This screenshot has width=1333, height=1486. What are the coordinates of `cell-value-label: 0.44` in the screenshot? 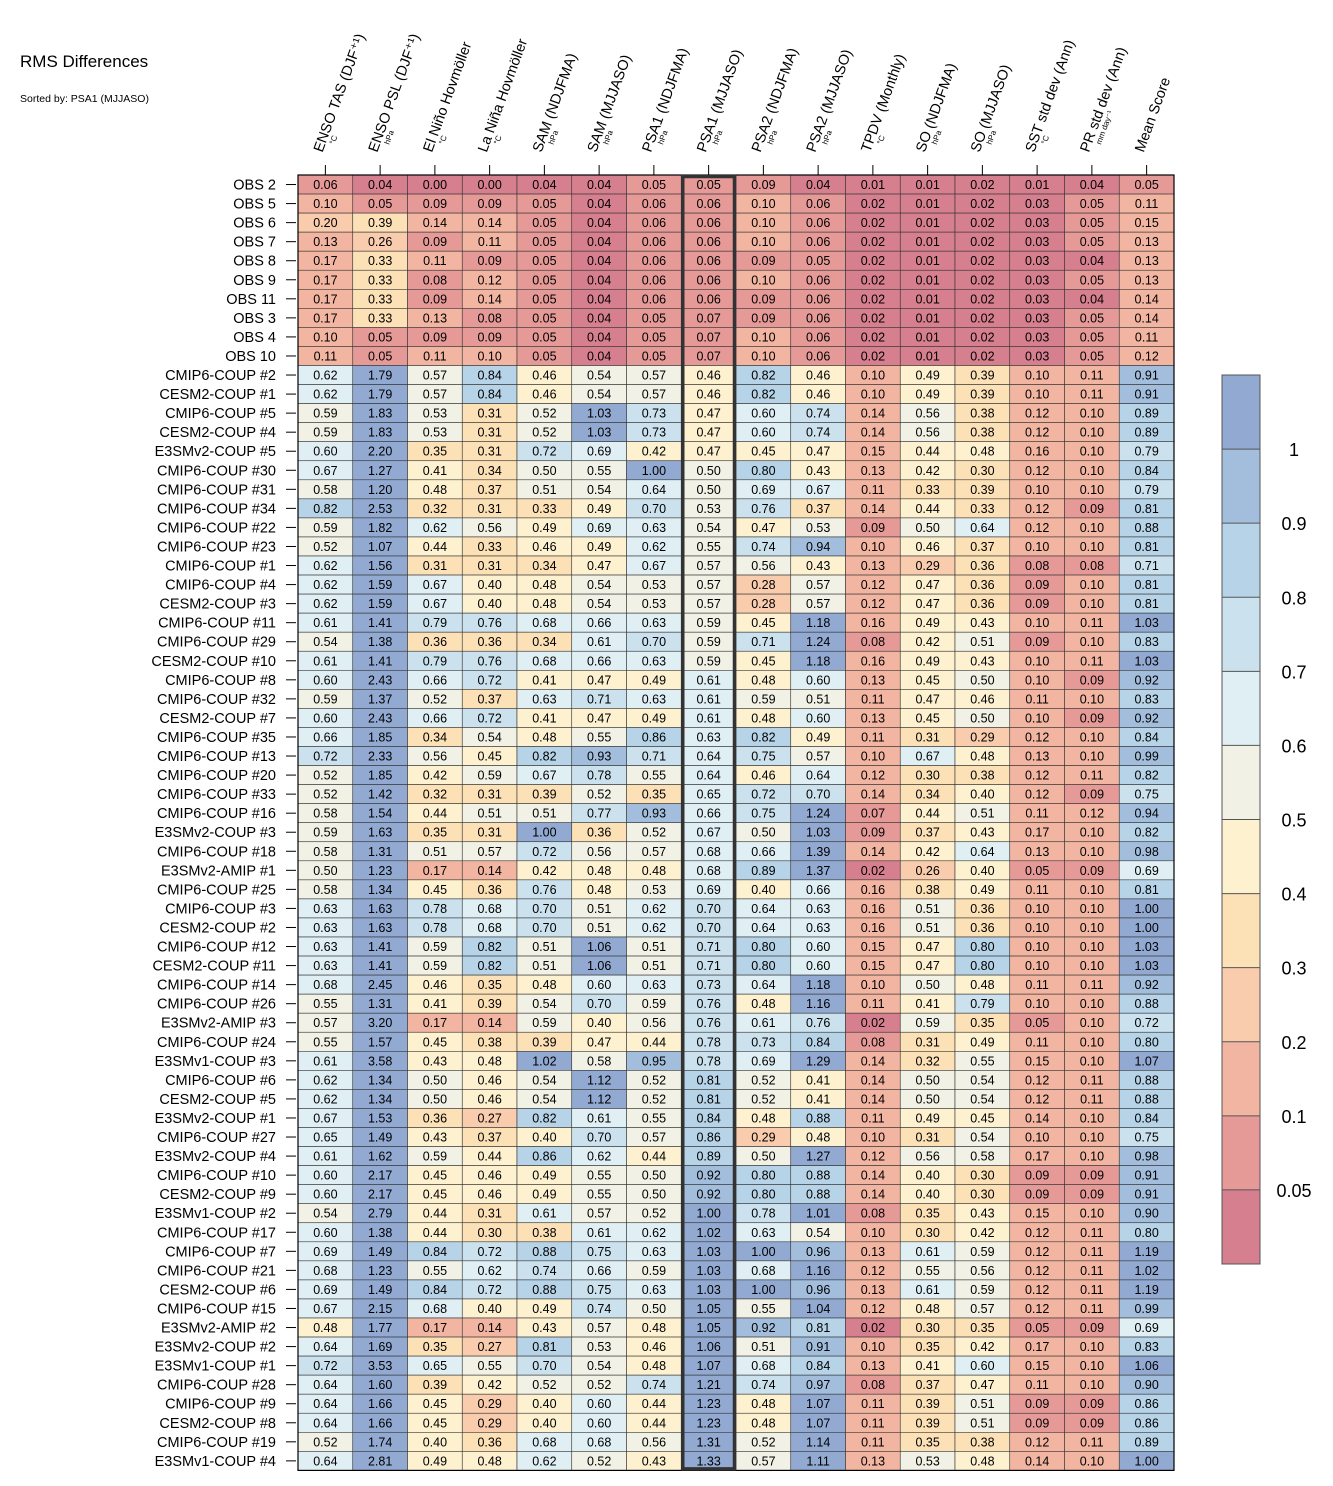 It's located at (435, 1233).